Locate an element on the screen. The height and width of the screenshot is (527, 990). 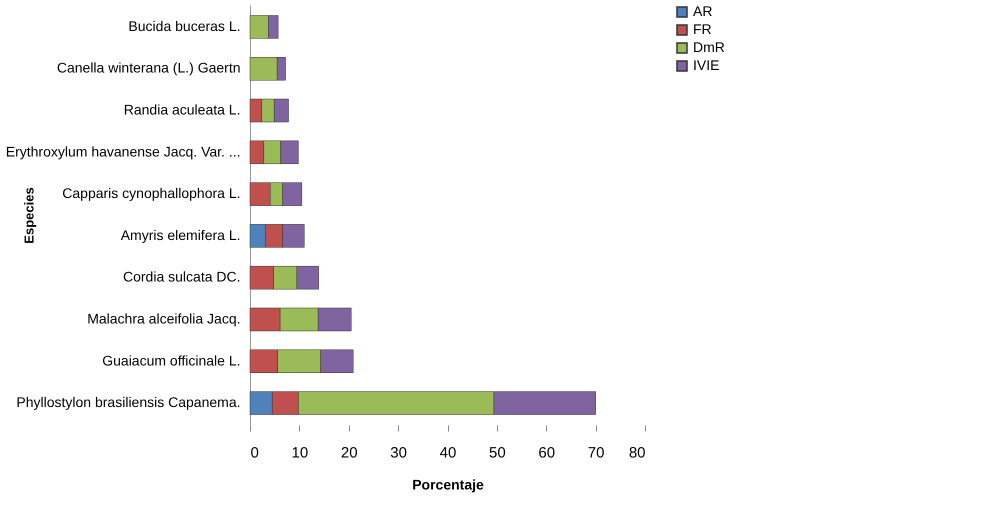
x-tick-label: 0 is located at coordinates (254, 453).